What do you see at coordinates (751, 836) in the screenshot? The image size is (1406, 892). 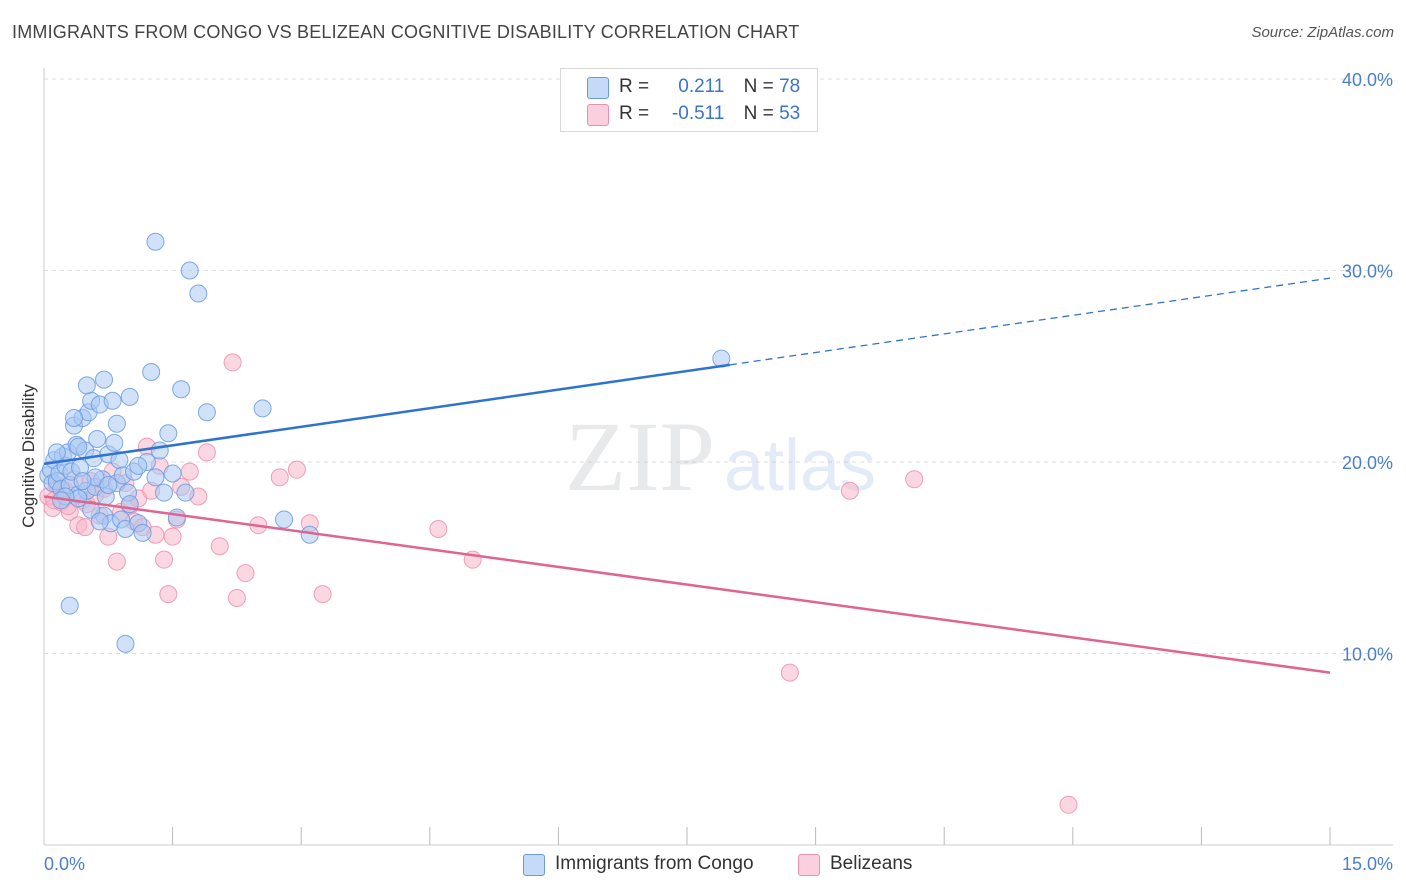 I see `x-axis-ticks` at bounding box center [751, 836].